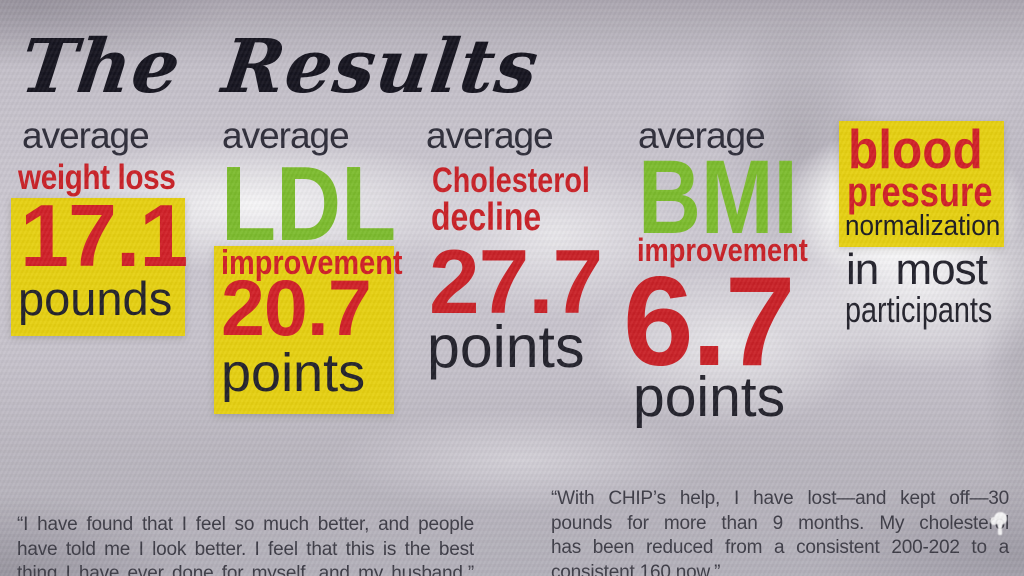 This screenshot has height=576, width=1024. Describe the element at coordinates (511, 180) in the screenshot. I see `stat-label-cholesterol: Cholesterol` at that location.